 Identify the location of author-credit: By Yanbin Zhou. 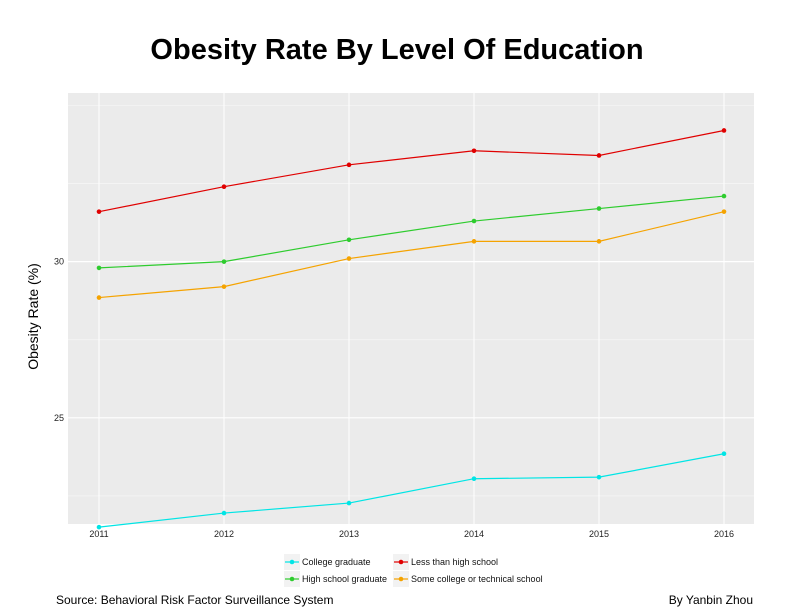
(710, 600).